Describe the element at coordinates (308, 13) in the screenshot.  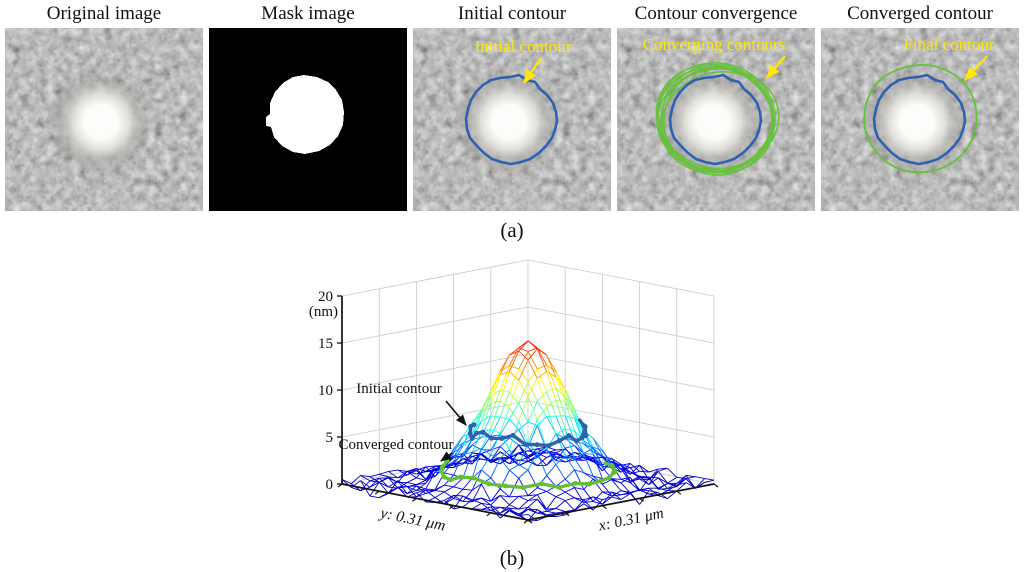
I see `panel-title: Mask image` at that location.